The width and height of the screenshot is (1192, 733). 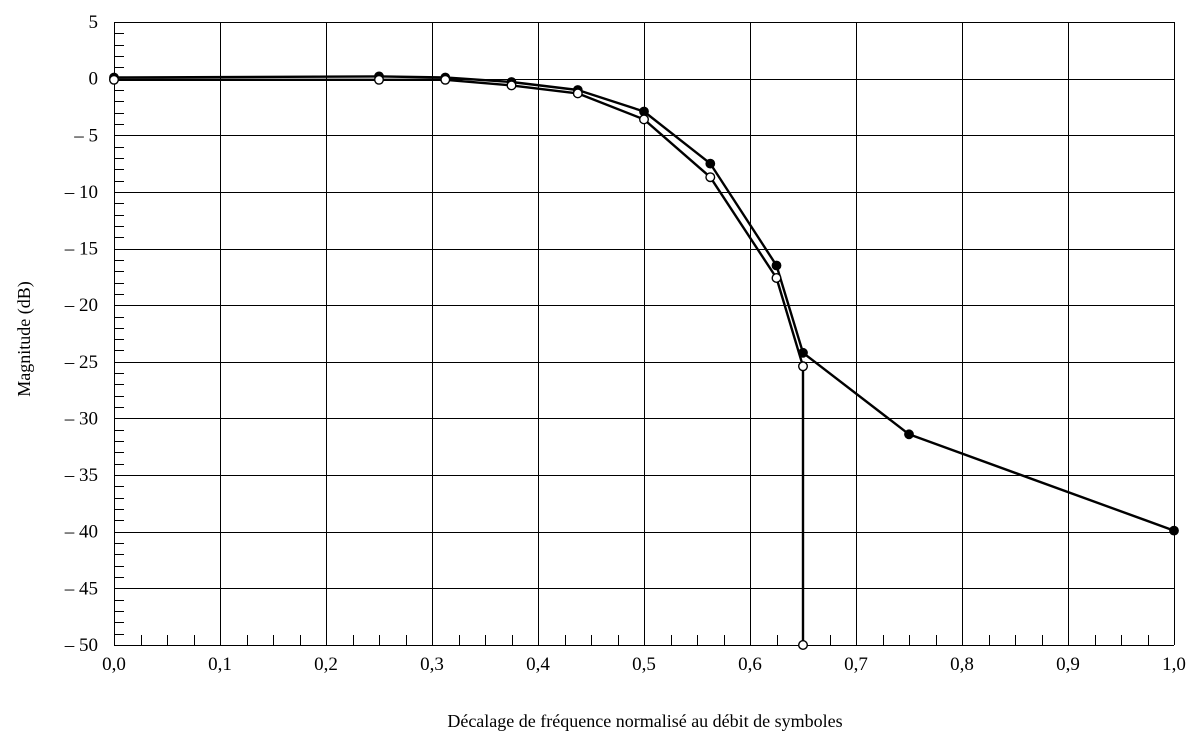 I want to click on x-tick-label: 0,5, so click(x=644, y=664).